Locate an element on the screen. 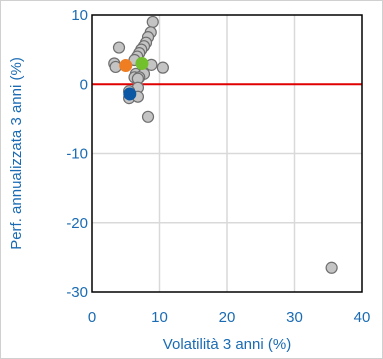 Image resolution: width=383 pixels, height=359 pixels. y-tick-labels: 10 0 -10 -20 -30 is located at coordinates (77, 154).